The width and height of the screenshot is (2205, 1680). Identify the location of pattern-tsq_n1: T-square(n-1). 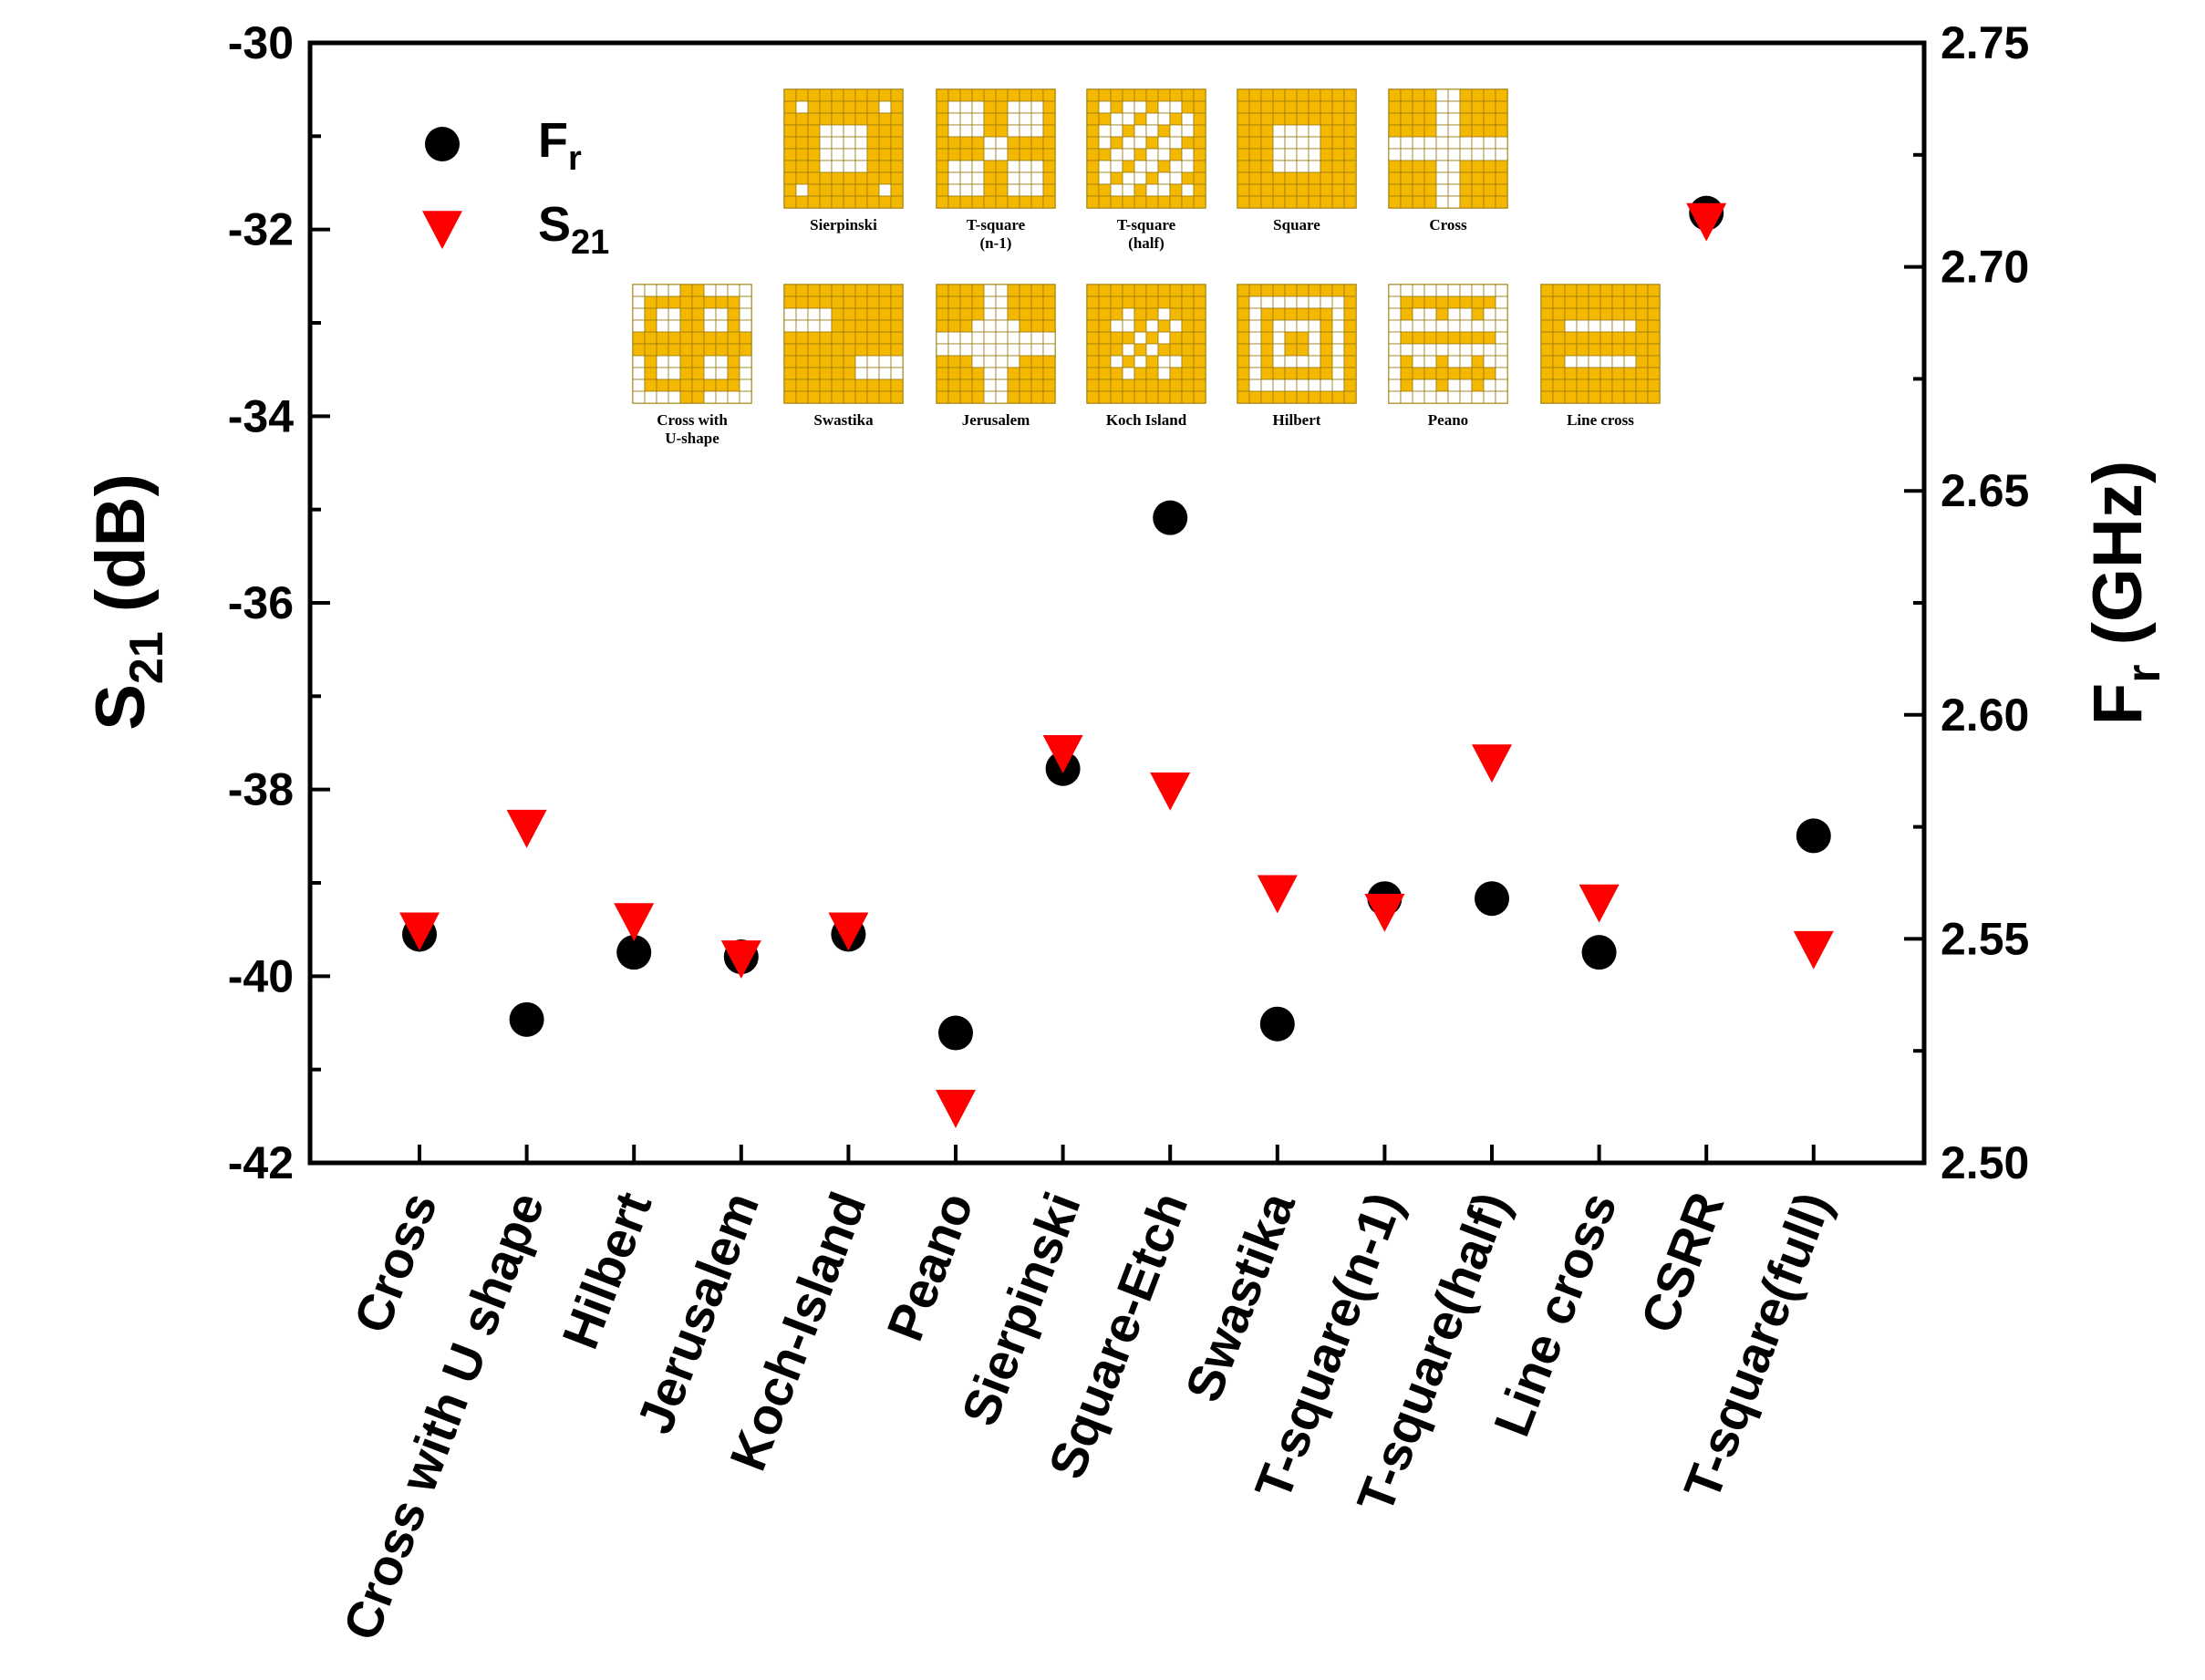
(996, 170).